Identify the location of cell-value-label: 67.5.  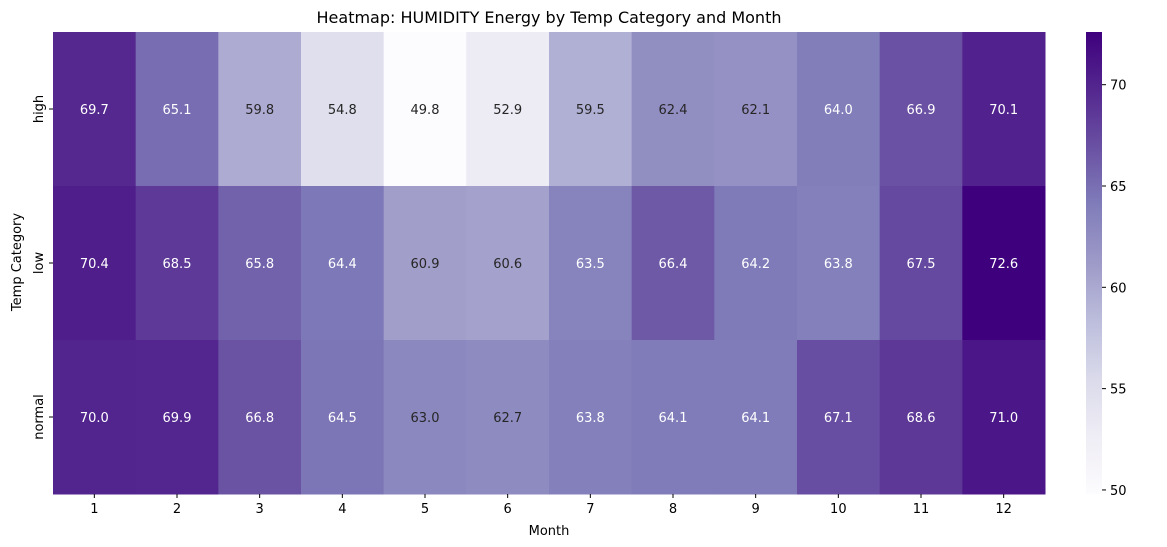
(921, 264).